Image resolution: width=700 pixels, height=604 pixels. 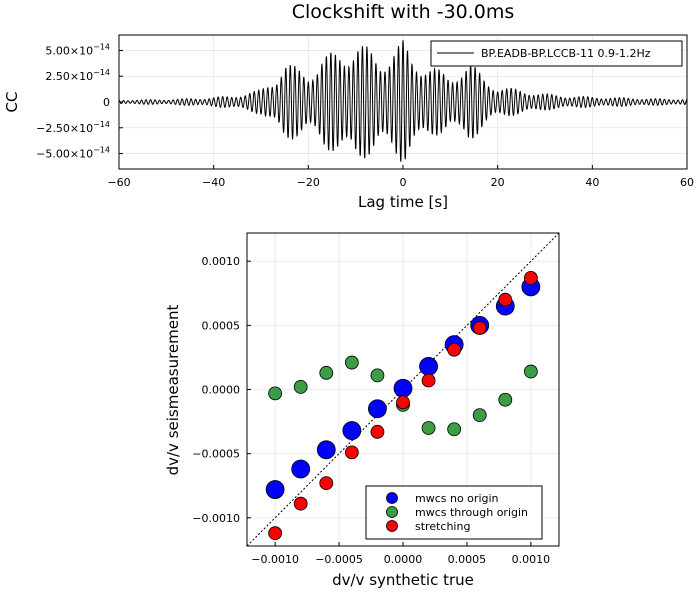 I want to click on waveform-x-ticks: −60 −40 −20 0 20 40 60, so click(x=400, y=177).